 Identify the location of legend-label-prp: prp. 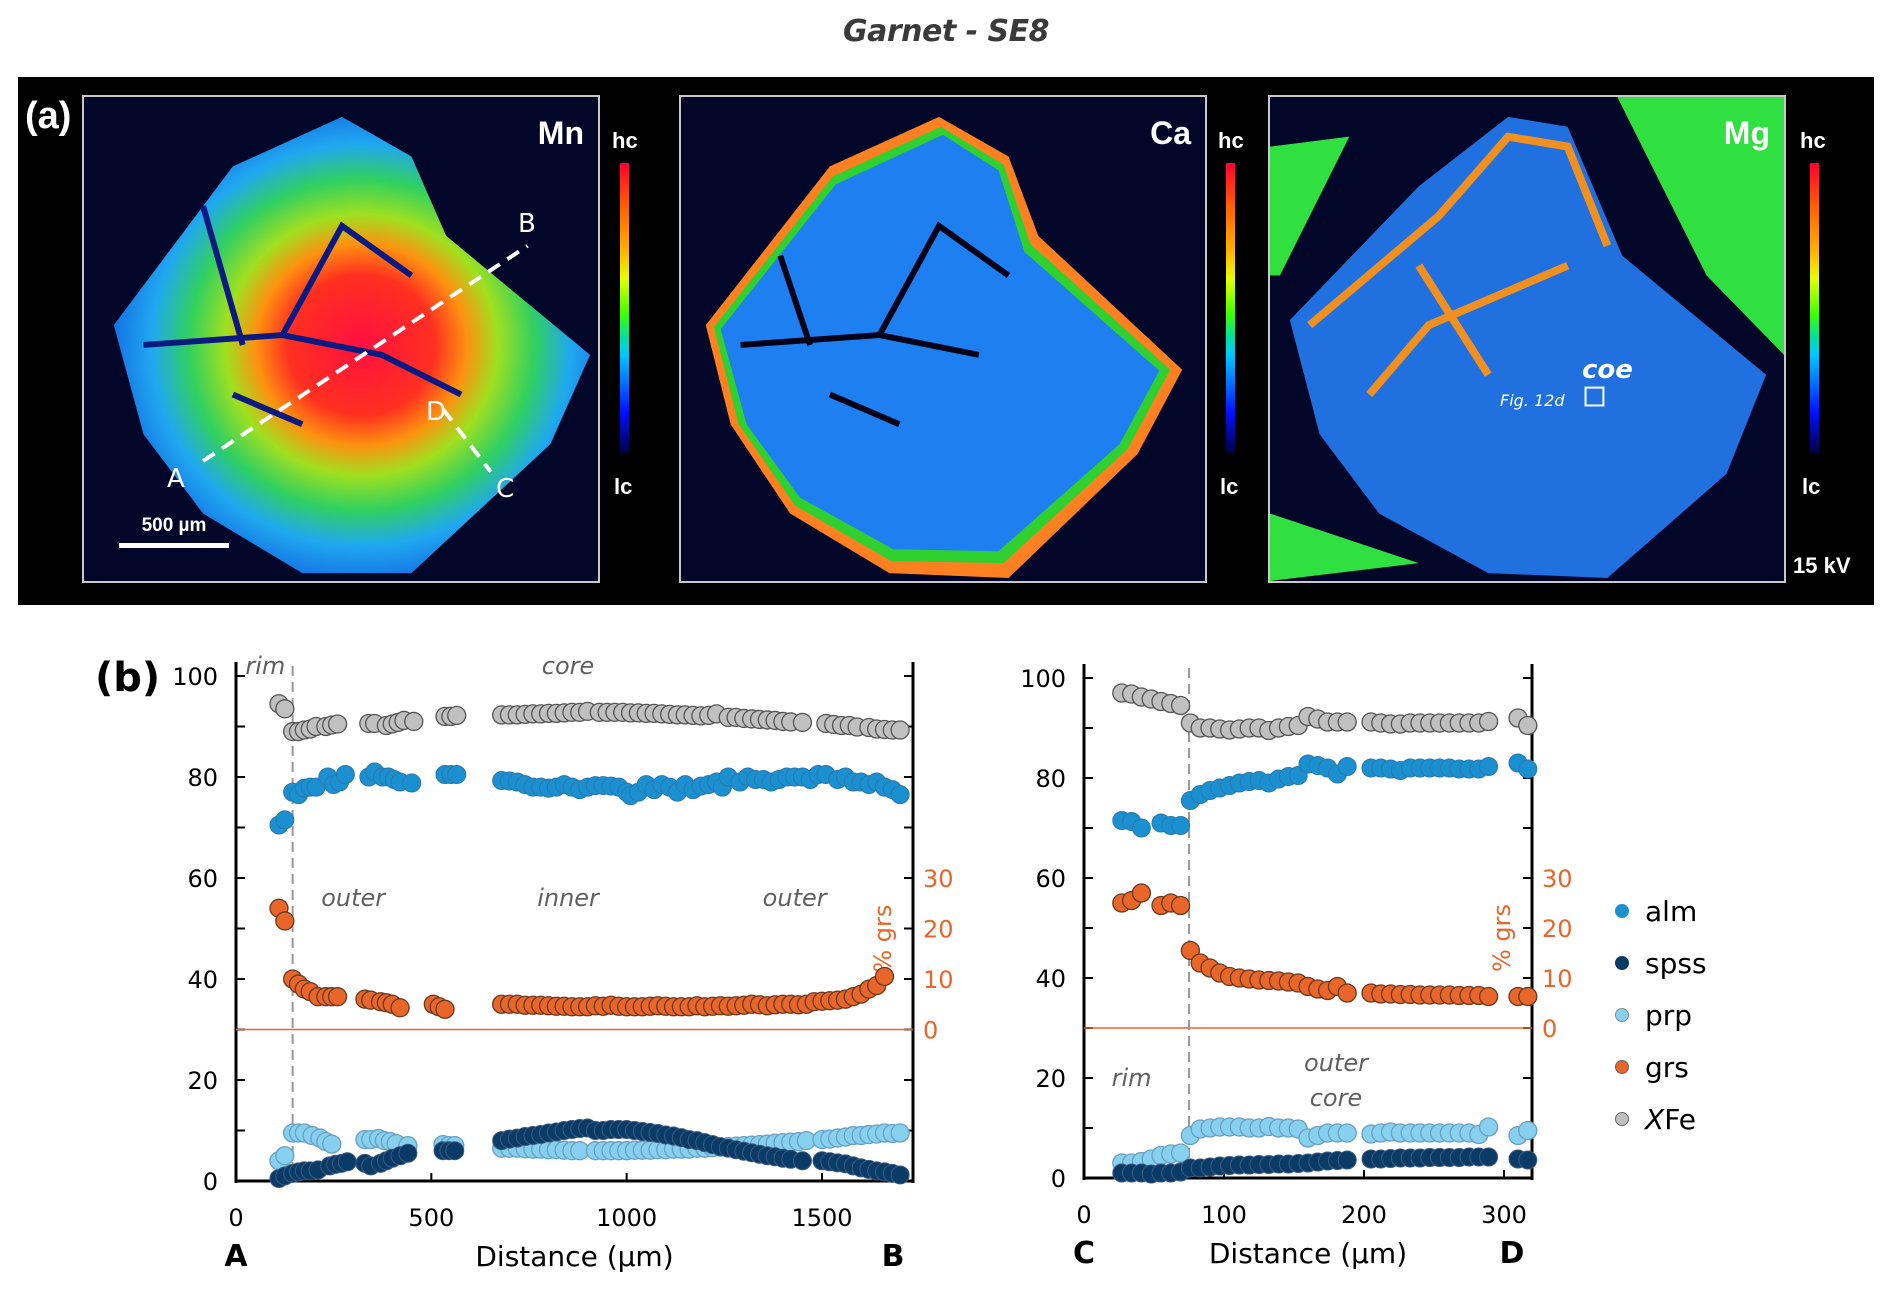
(1669, 1015).